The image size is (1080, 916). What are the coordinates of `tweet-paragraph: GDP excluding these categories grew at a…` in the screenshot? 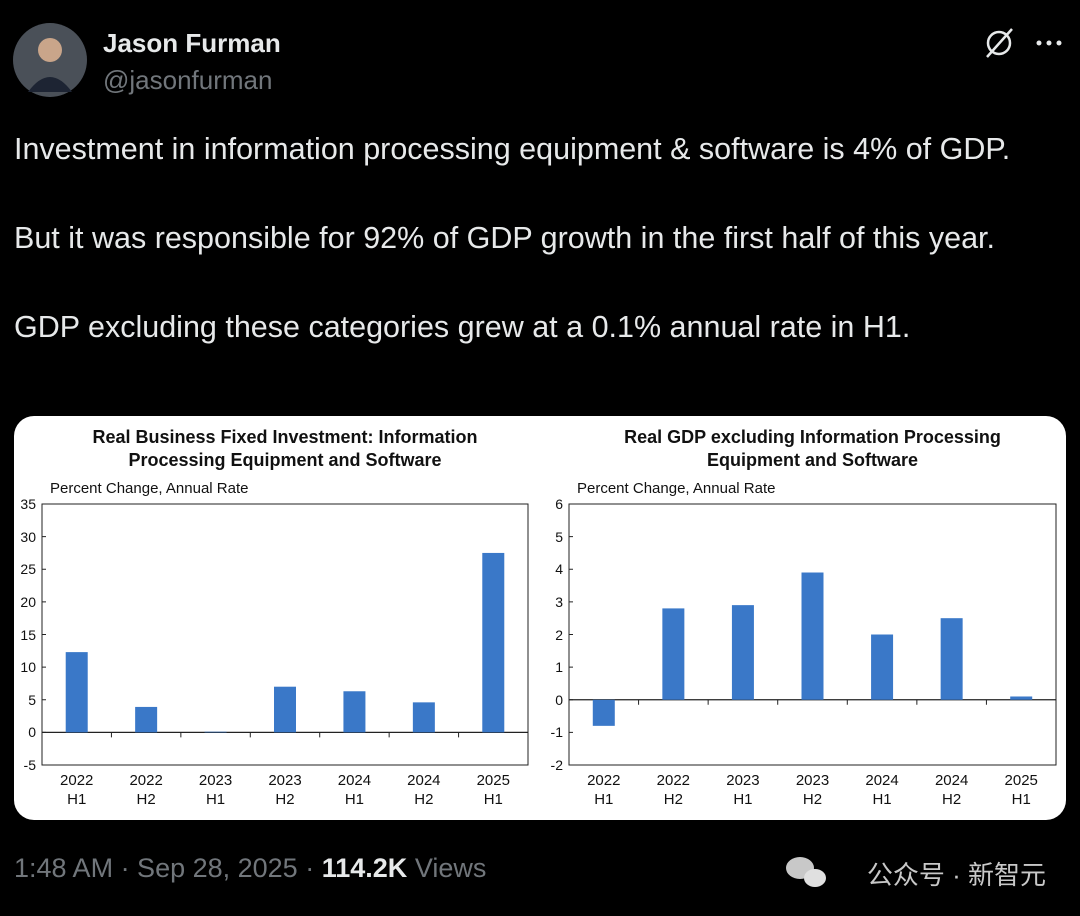 It's located at (462, 327).